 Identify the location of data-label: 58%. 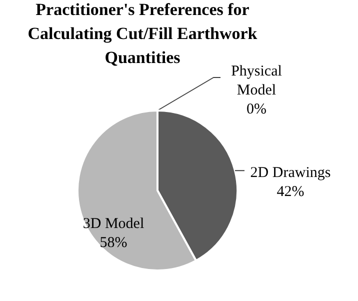
(114, 243).